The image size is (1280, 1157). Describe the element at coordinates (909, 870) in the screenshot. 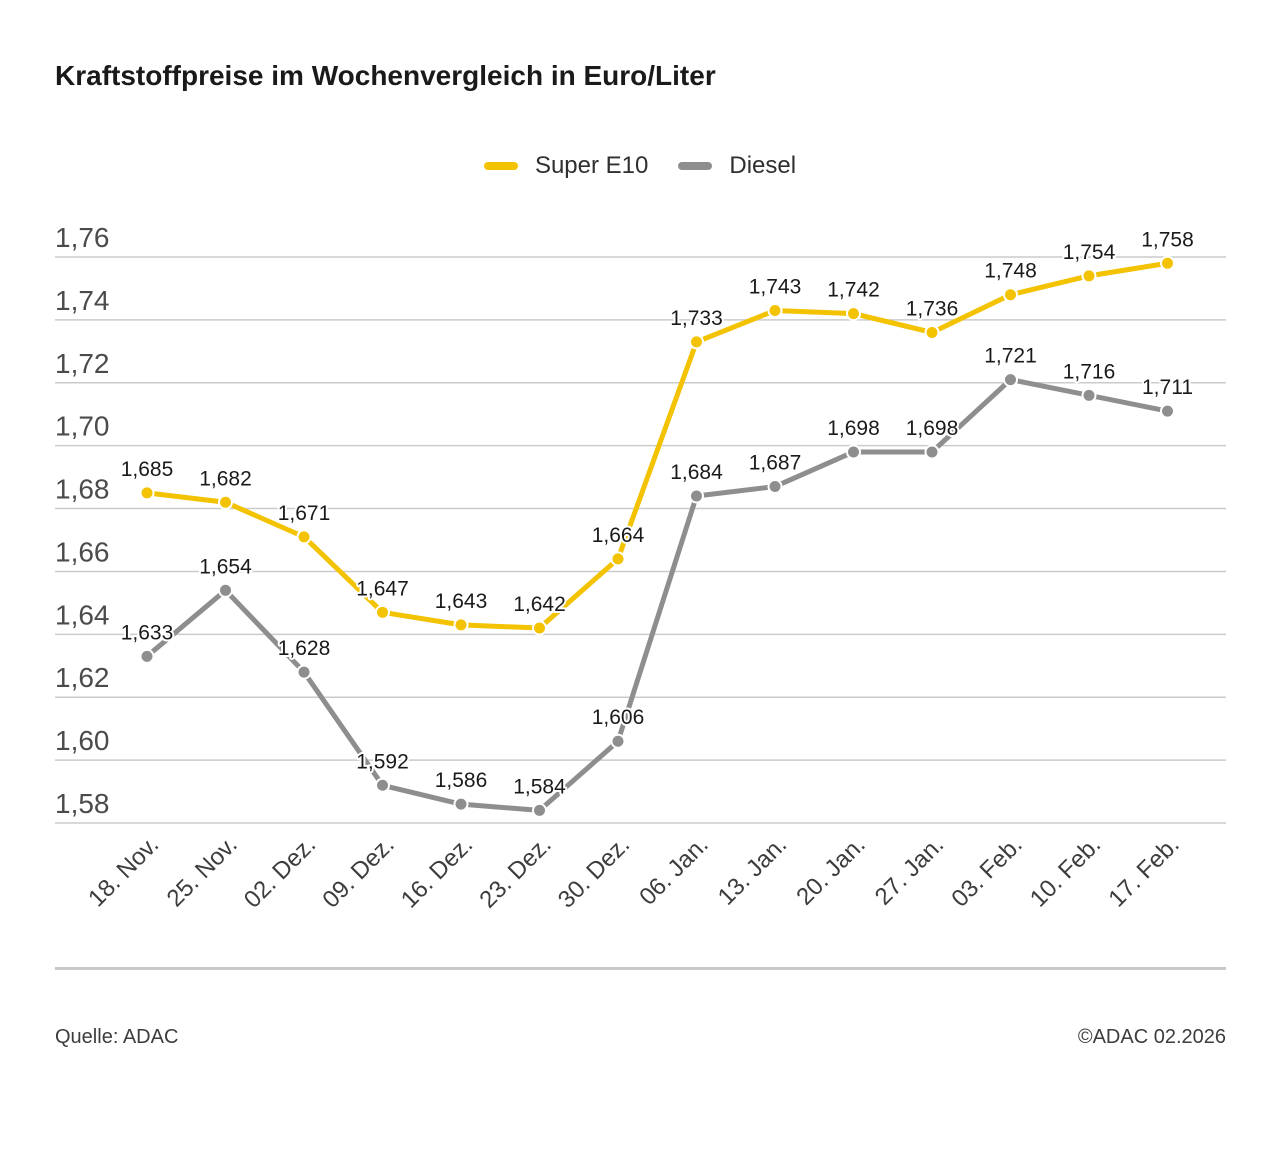

I see `x-axis-tick-label: 27. Jan.` at that location.